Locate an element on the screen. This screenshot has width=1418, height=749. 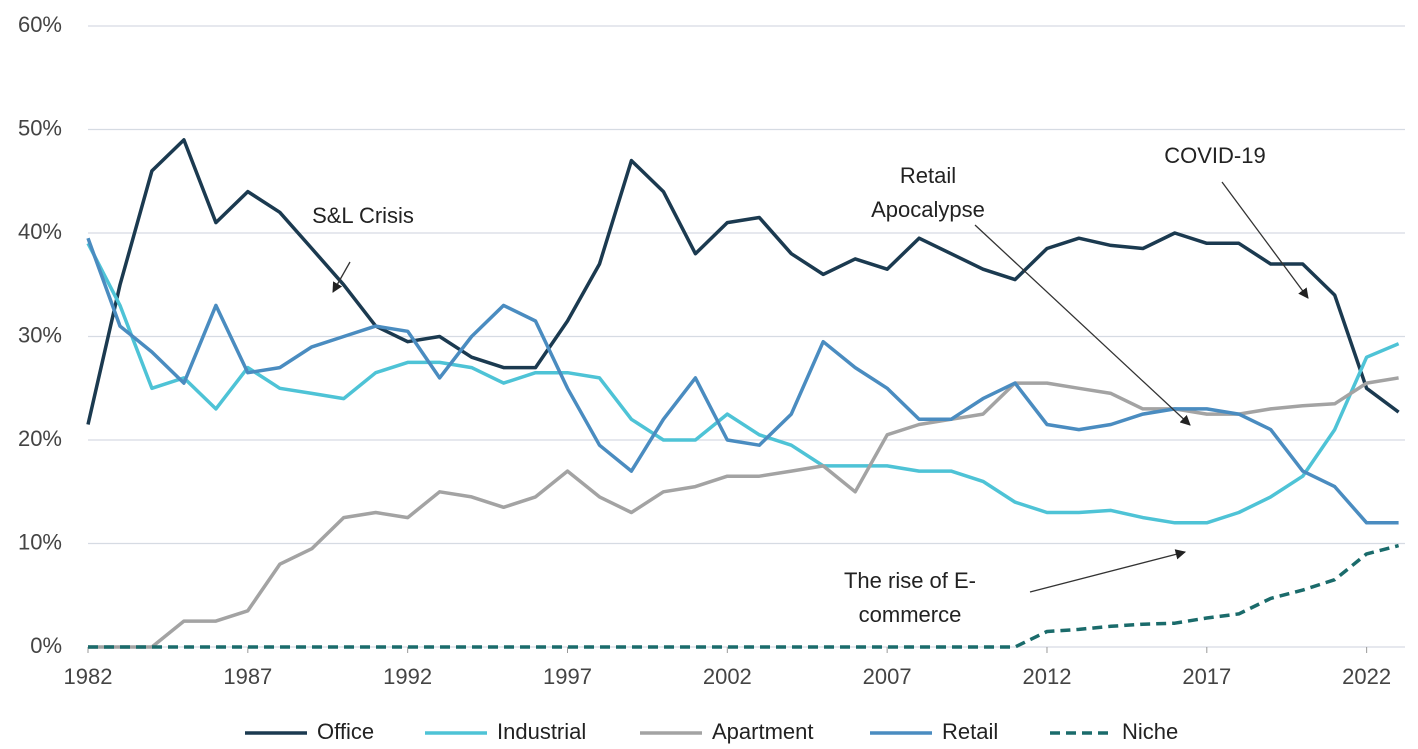
x-tick-label: 2007 is located at coordinates (887, 676).